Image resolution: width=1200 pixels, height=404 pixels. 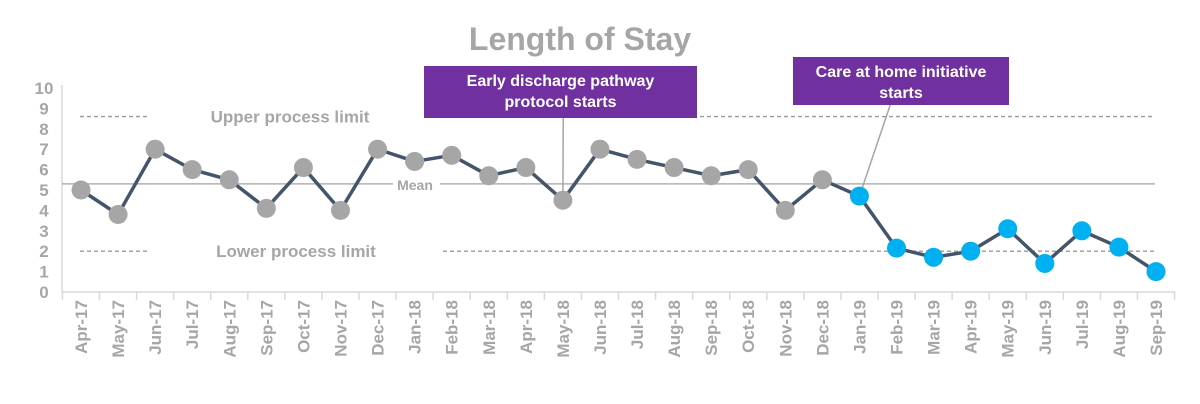 I want to click on annotation-text: Care at home initiative, so click(x=901, y=72).